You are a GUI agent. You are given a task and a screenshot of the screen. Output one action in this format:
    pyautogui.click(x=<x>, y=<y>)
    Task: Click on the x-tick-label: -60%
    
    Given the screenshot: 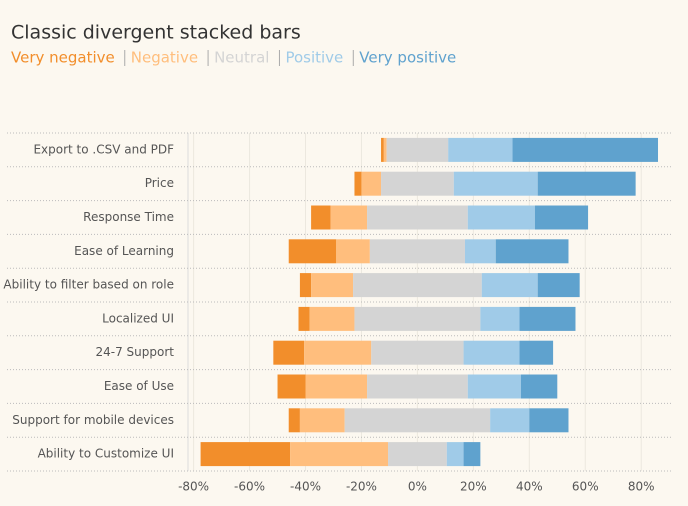 What is the action you would take?
    pyautogui.click(x=249, y=487)
    